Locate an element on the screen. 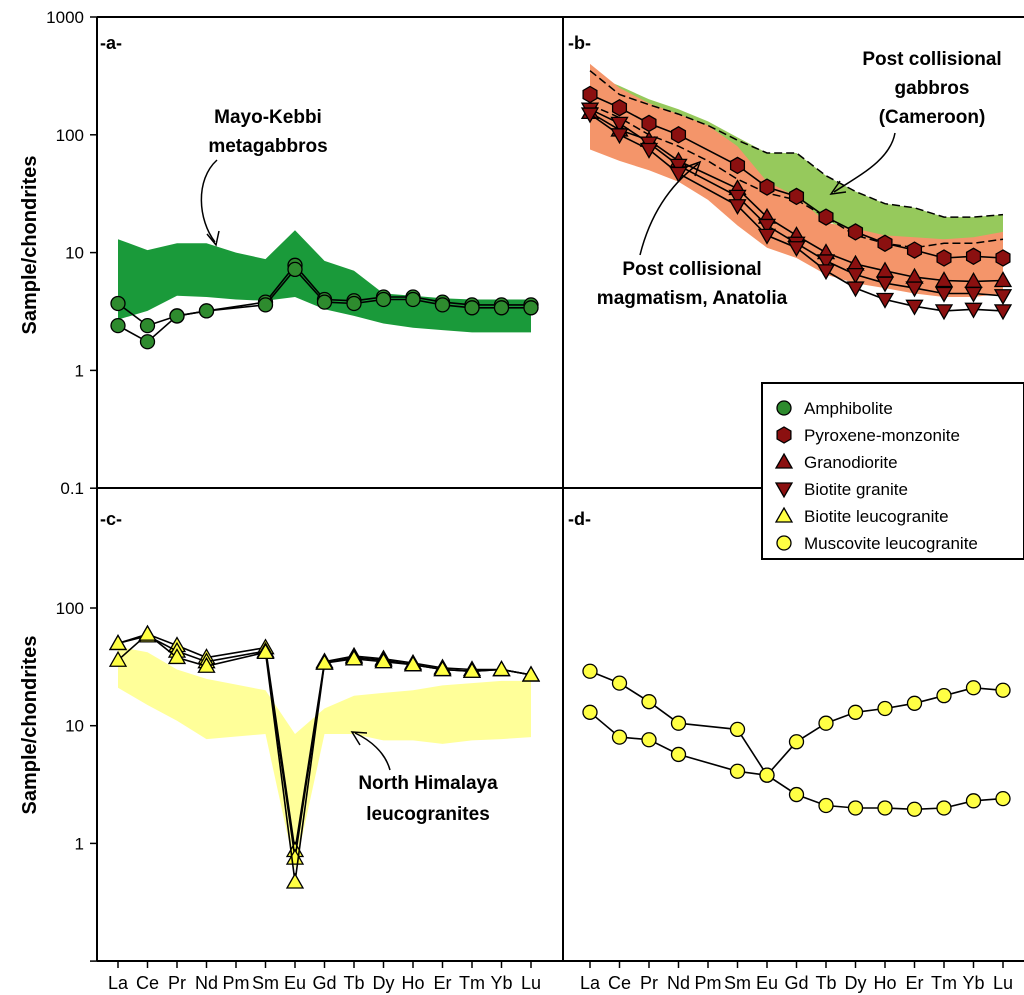  x-tick-label-1-Sm: Sm is located at coordinates (737, 983).